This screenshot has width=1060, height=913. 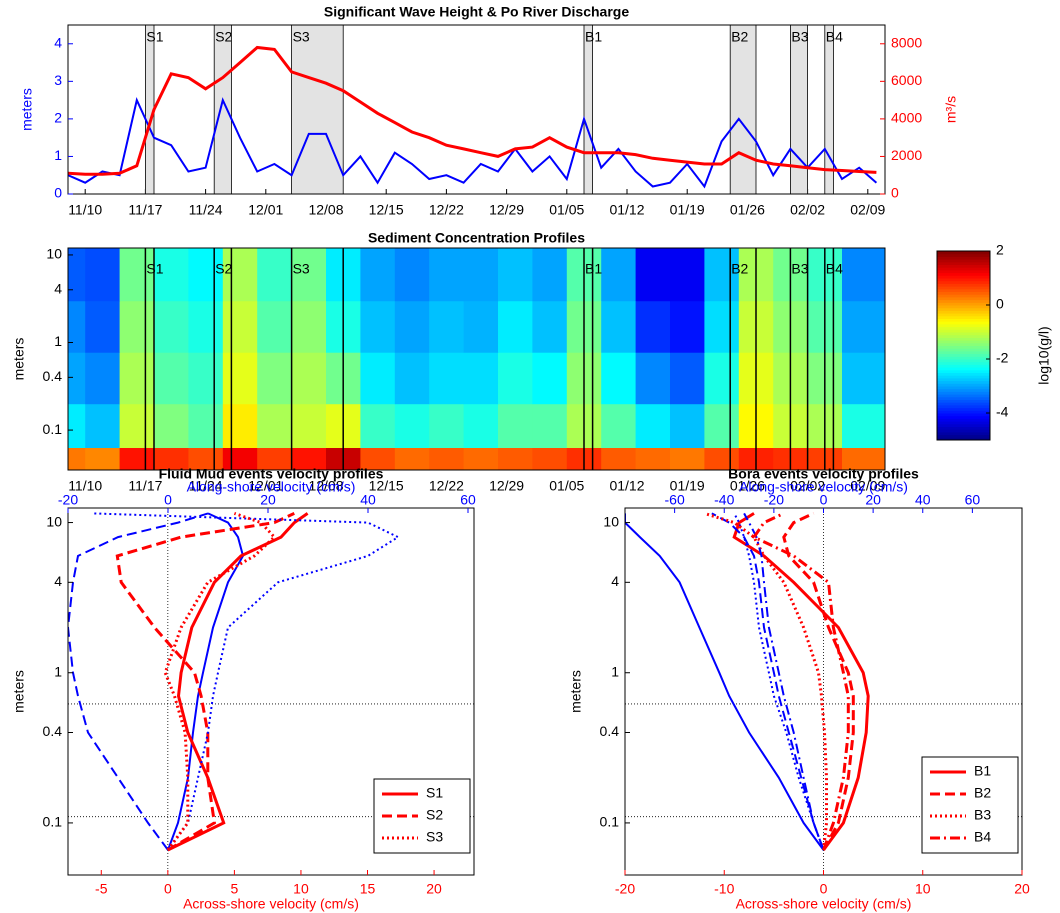 What do you see at coordinates (85, 486) in the screenshot?
I see `x-tick-label: 11/10` at bounding box center [85, 486].